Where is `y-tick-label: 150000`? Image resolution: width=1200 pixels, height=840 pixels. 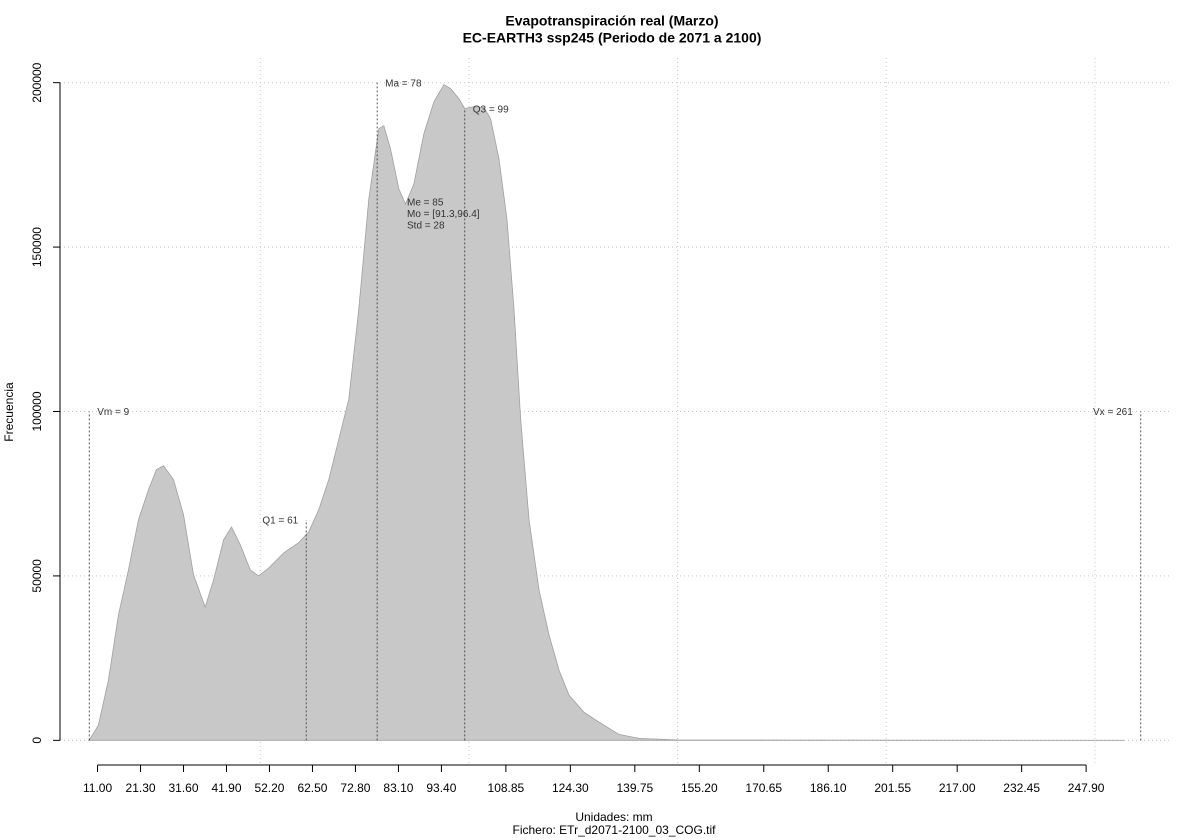 y-tick-label: 150000 is located at coordinates (37, 247).